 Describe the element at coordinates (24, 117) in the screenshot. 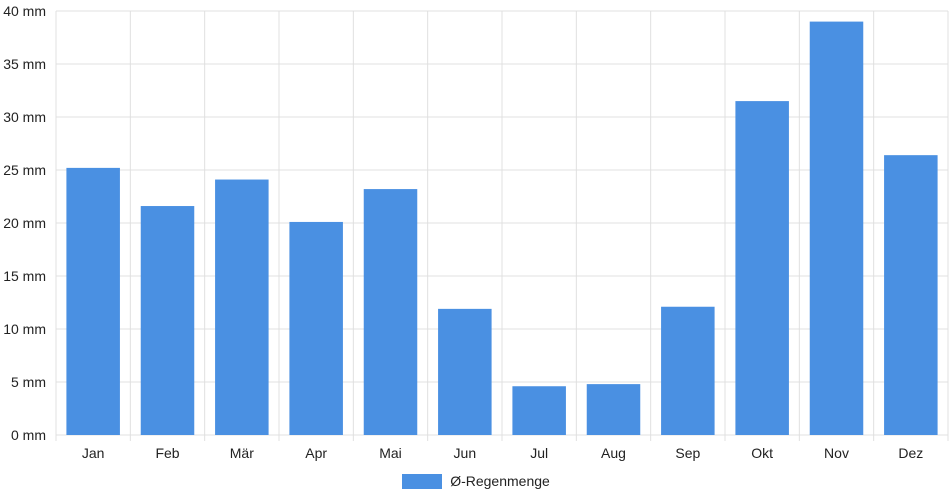

I see `y-tick-label: 30 mm` at that location.